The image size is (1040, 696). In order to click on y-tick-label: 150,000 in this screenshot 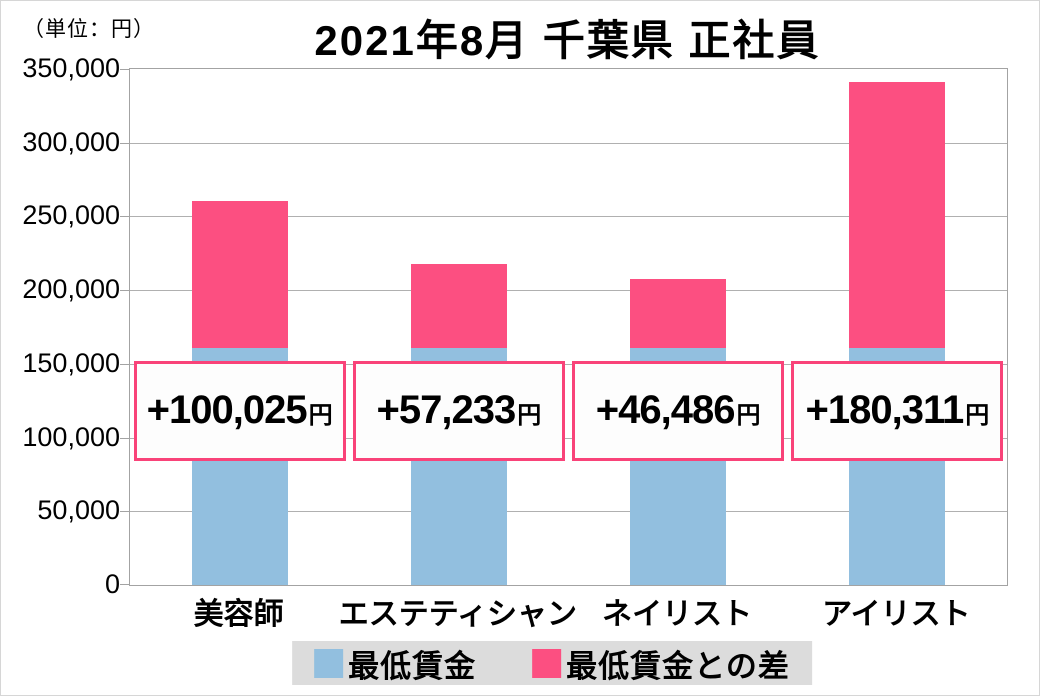, I will do `click(71, 362)`.